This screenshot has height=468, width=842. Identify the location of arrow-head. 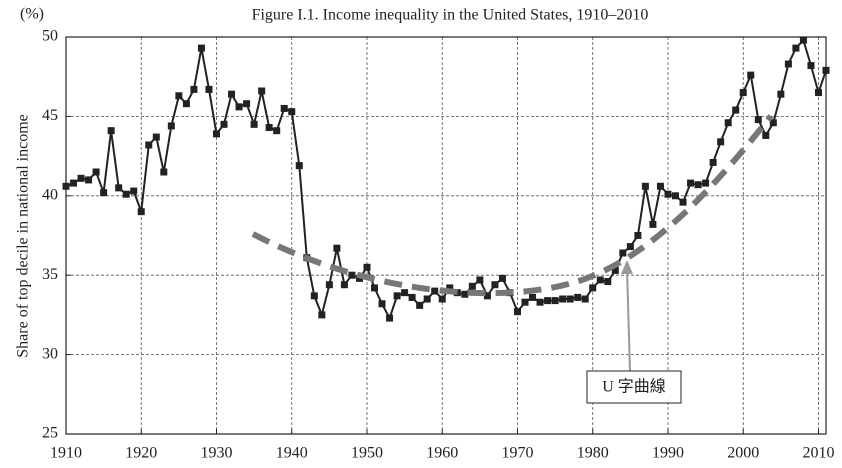
(627, 267).